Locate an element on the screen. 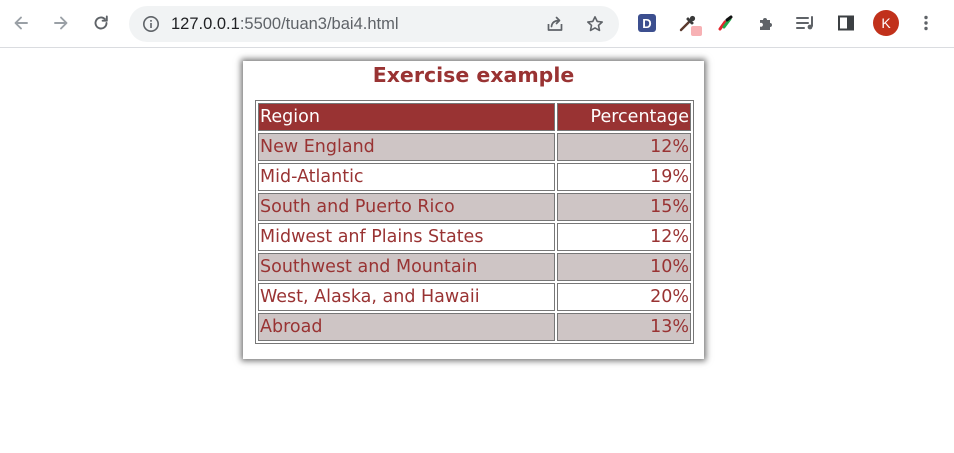 The image size is (954, 453). browser-toolbar: 127.0.0.1:5500/tuan3/bai4.html D is located at coordinates (477, 24).